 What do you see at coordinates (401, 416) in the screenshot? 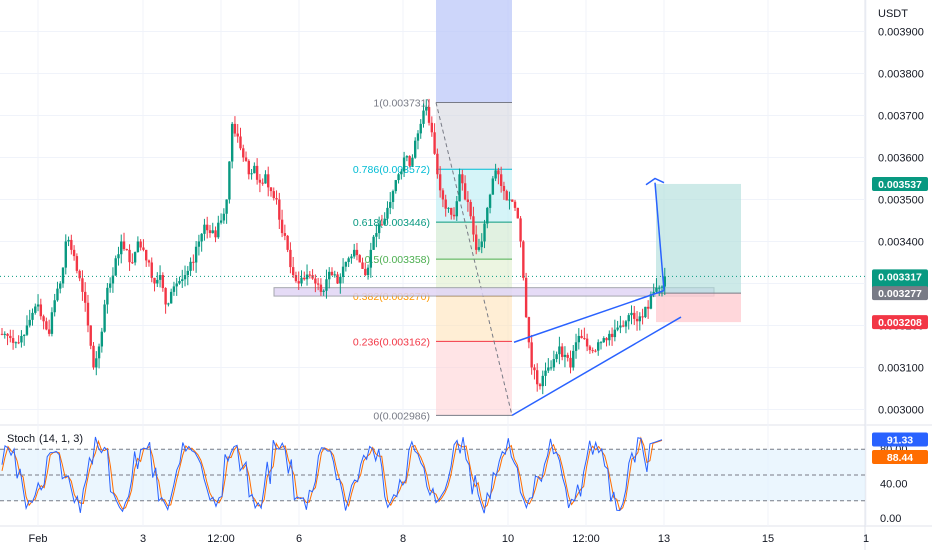
I see `fib-level-label: 0(0.002986)` at bounding box center [401, 416].